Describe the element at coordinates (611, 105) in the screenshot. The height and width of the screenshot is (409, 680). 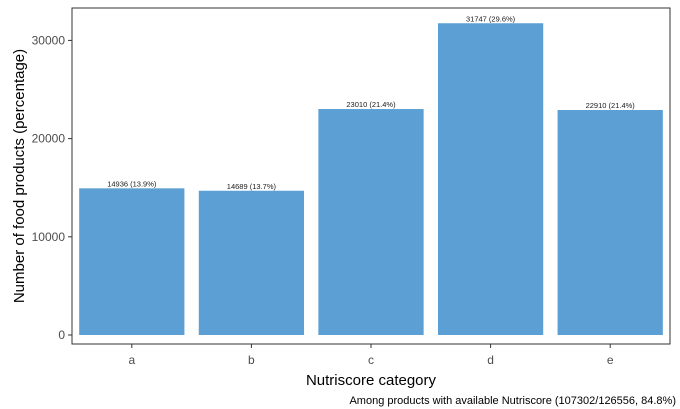
I see `bar-value-label-e: 22910 (21.4%)` at that location.